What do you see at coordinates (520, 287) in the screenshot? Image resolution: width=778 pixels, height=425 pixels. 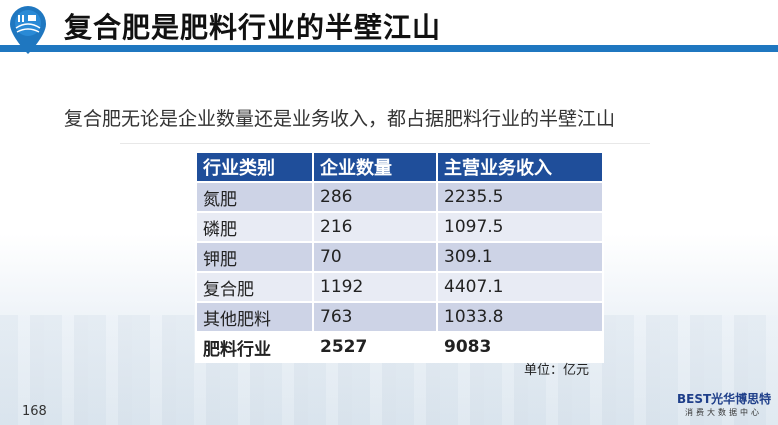 I see `cell: 4407.1` at bounding box center [520, 287].